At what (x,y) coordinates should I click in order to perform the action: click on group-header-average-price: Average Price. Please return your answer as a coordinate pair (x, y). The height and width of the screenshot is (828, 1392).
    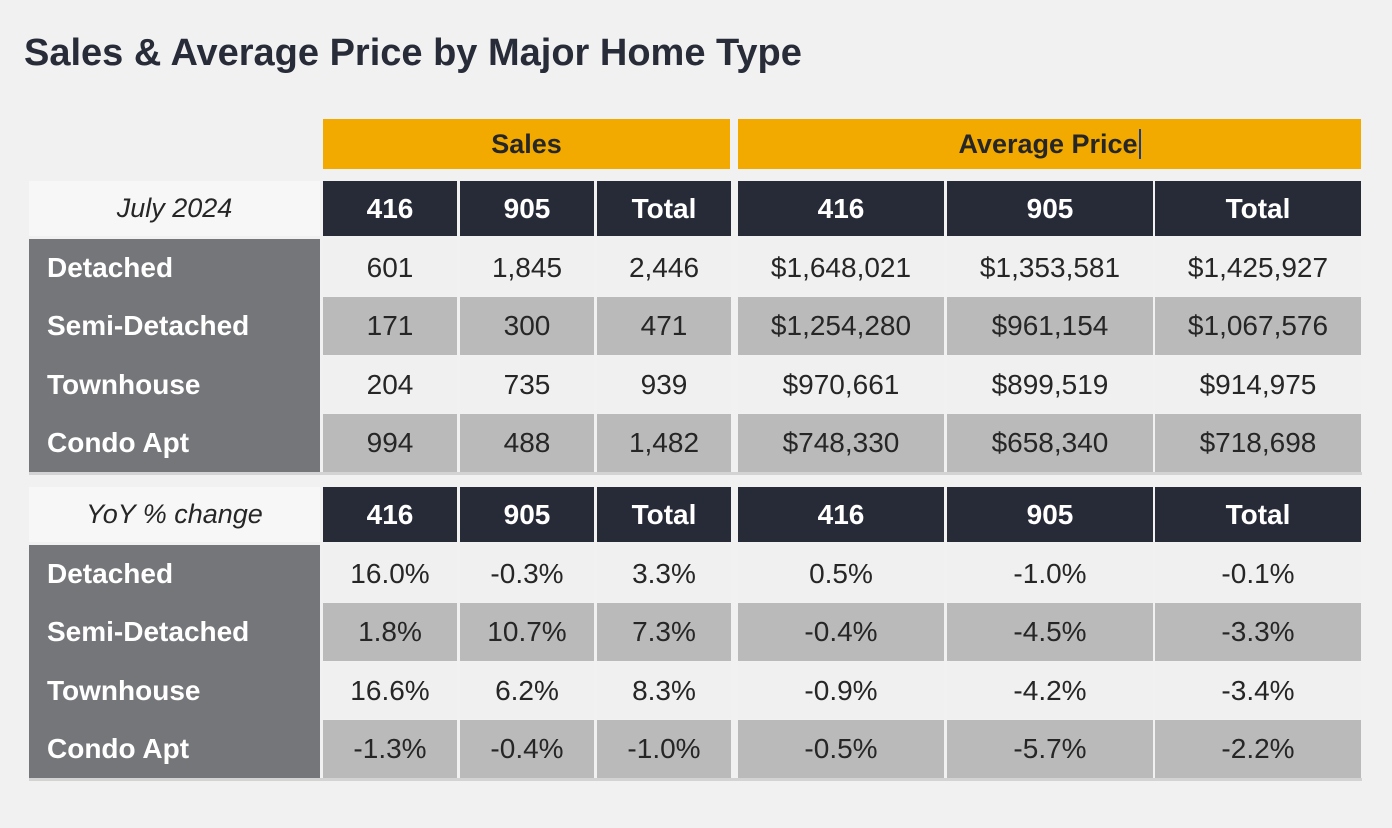
    Looking at the image, I should click on (1049, 144).